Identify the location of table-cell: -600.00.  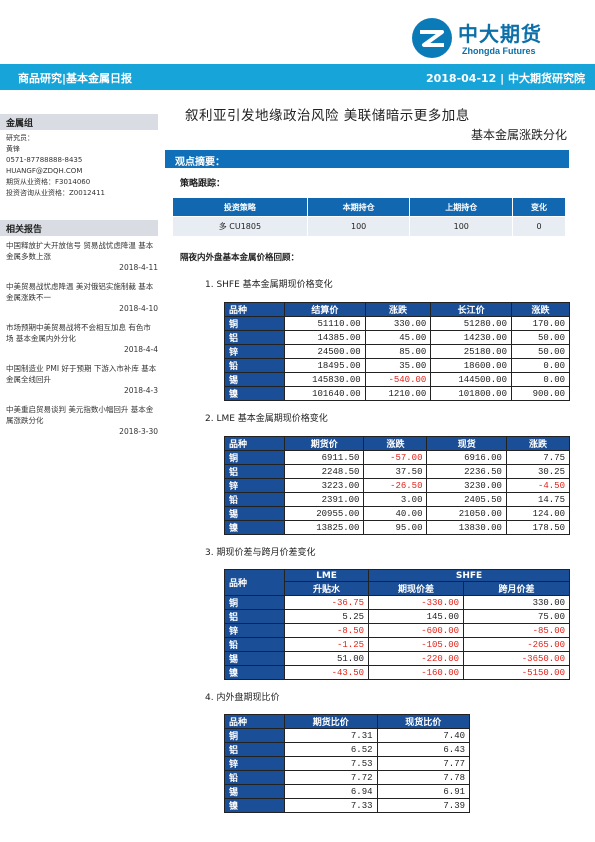
(416, 630).